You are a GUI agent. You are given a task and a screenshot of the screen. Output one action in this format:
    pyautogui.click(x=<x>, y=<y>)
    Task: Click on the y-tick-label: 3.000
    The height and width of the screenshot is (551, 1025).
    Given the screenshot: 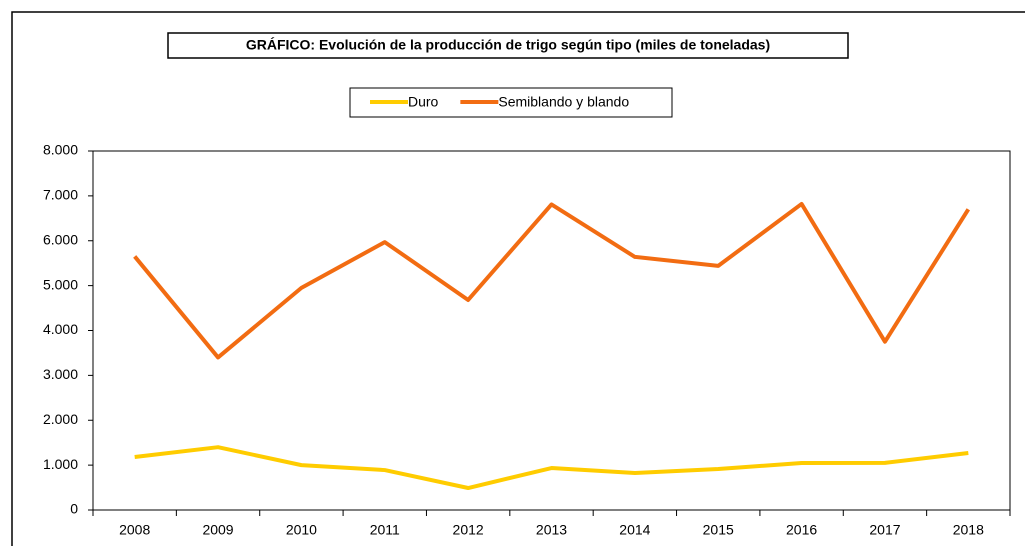 What is the action you would take?
    pyautogui.click(x=60, y=374)
    